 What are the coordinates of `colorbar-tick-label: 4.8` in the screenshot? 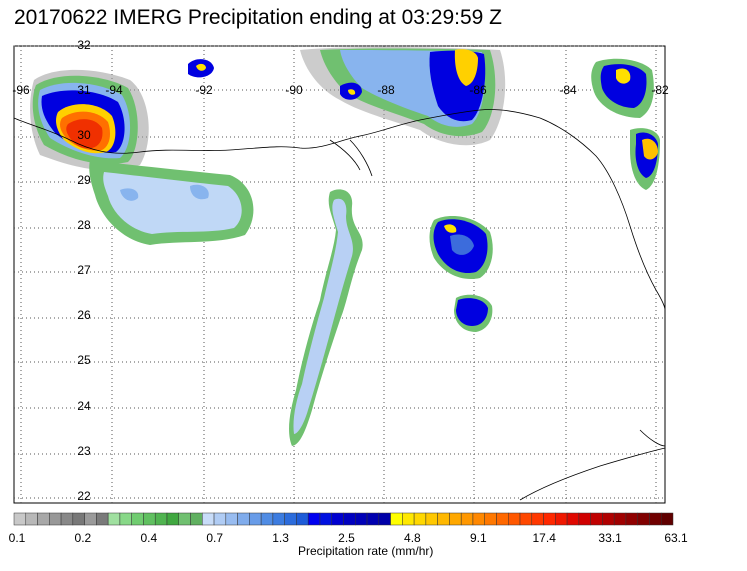 It's located at (412, 538).